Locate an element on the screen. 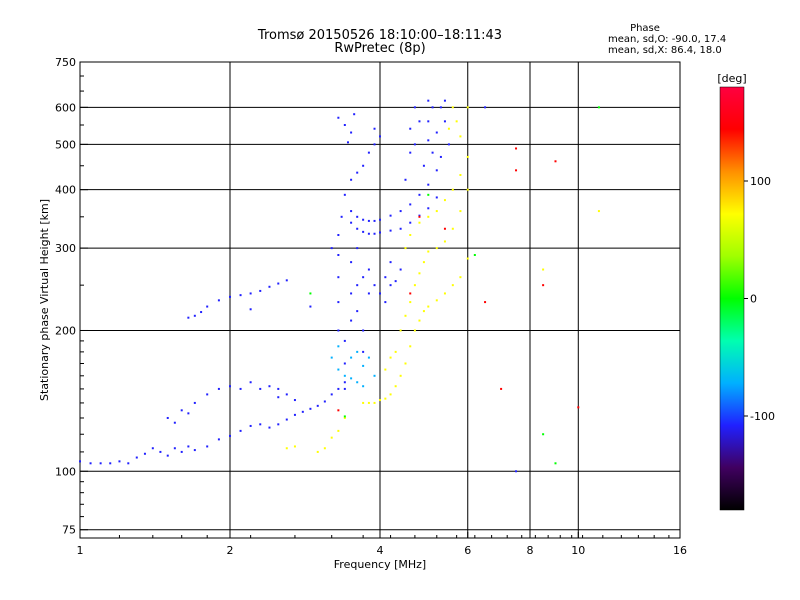  colorbar-tick-label: -100 is located at coordinates (762, 416).